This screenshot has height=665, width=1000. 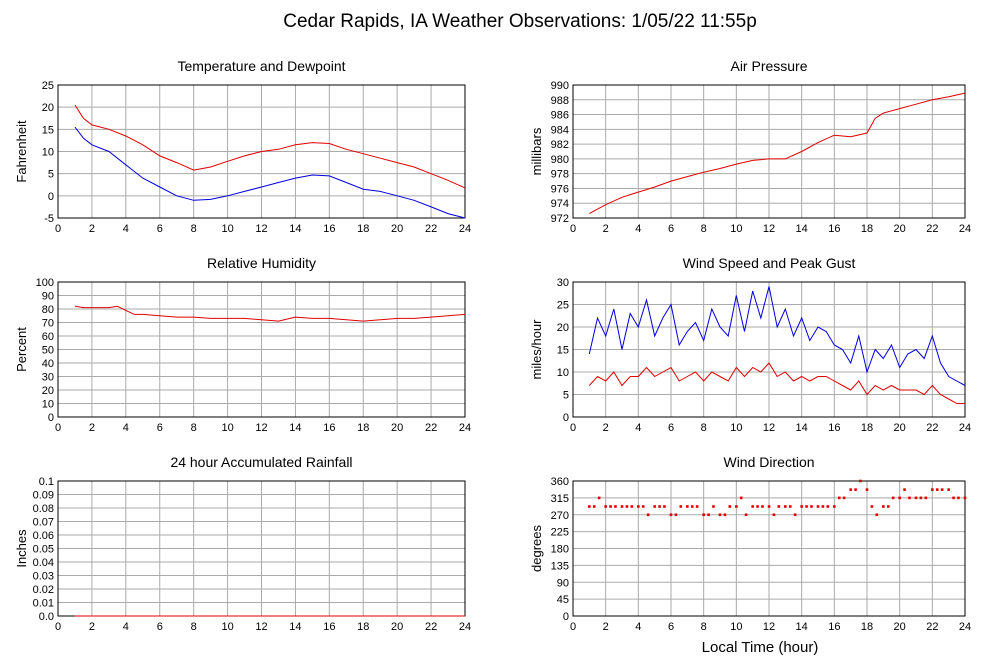 What do you see at coordinates (431, 229) in the screenshot?
I see `temperature-x-tick-label: 22` at bounding box center [431, 229].